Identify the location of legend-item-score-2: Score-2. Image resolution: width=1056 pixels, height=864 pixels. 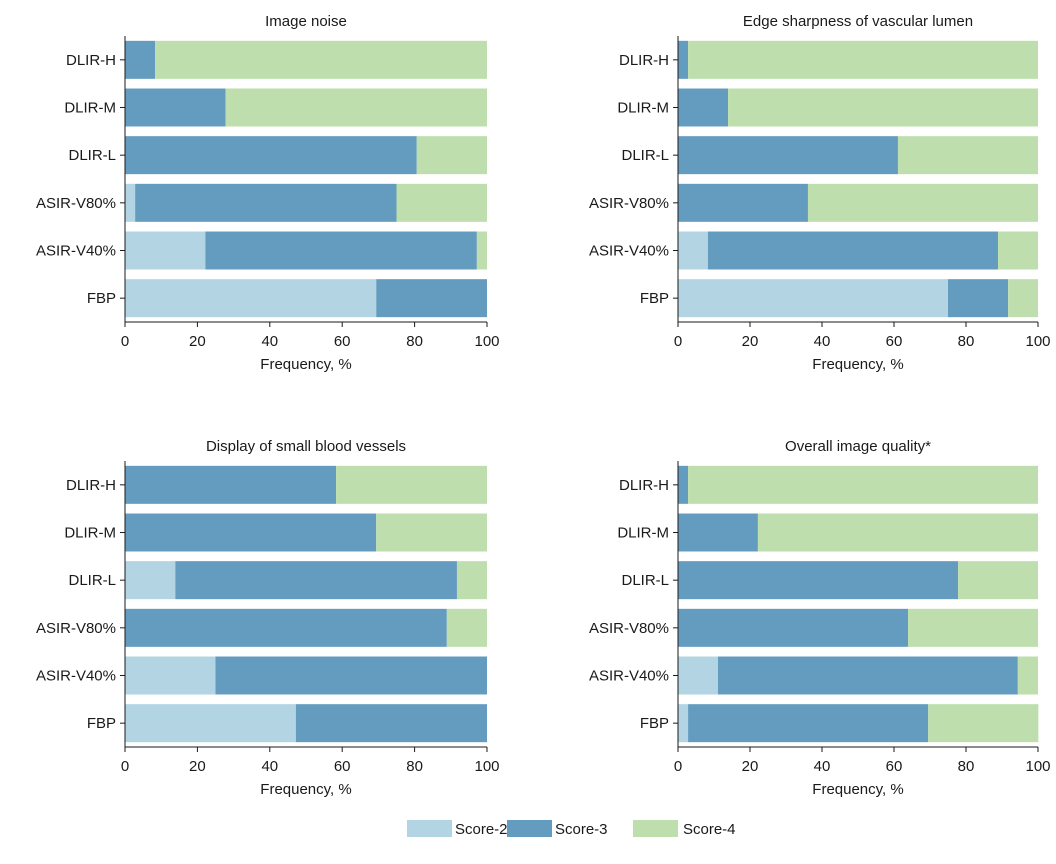
(457, 829).